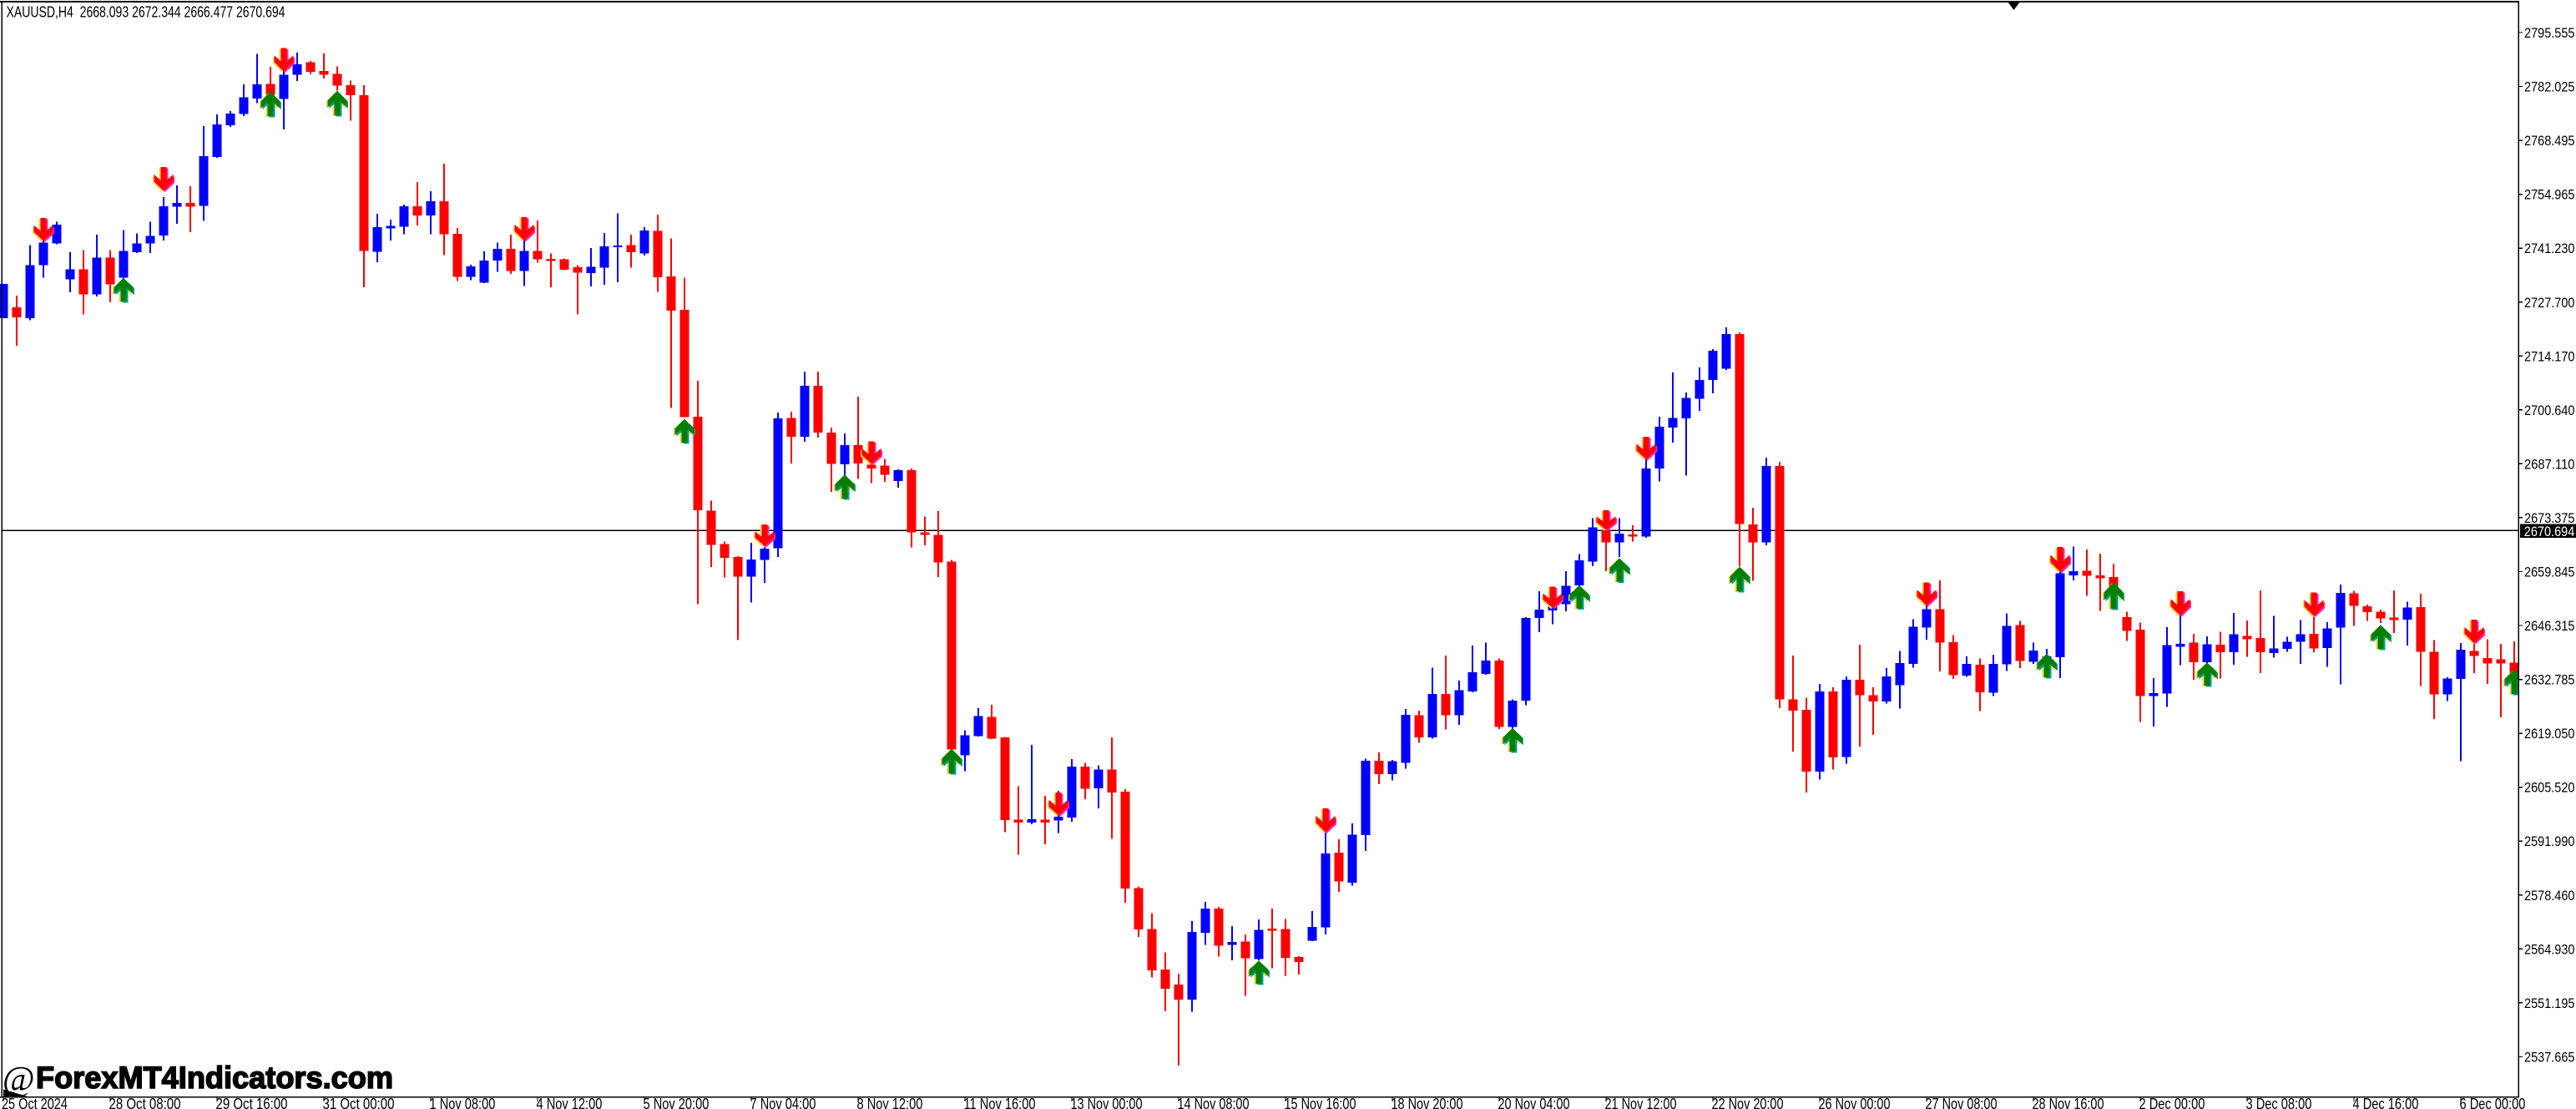 The width and height of the screenshot is (2576, 1109). I want to click on svg-text: 11 Nov 16:00, so click(1000, 1102).